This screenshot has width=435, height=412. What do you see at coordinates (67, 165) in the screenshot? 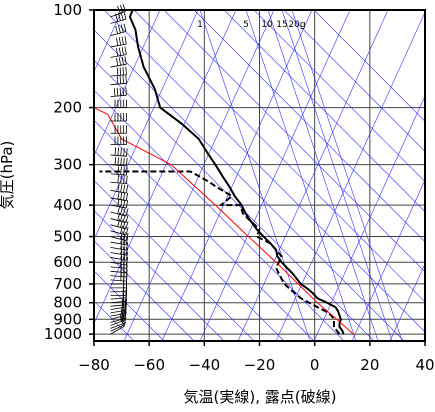
I see `y-tick-label: 300` at bounding box center [67, 165].